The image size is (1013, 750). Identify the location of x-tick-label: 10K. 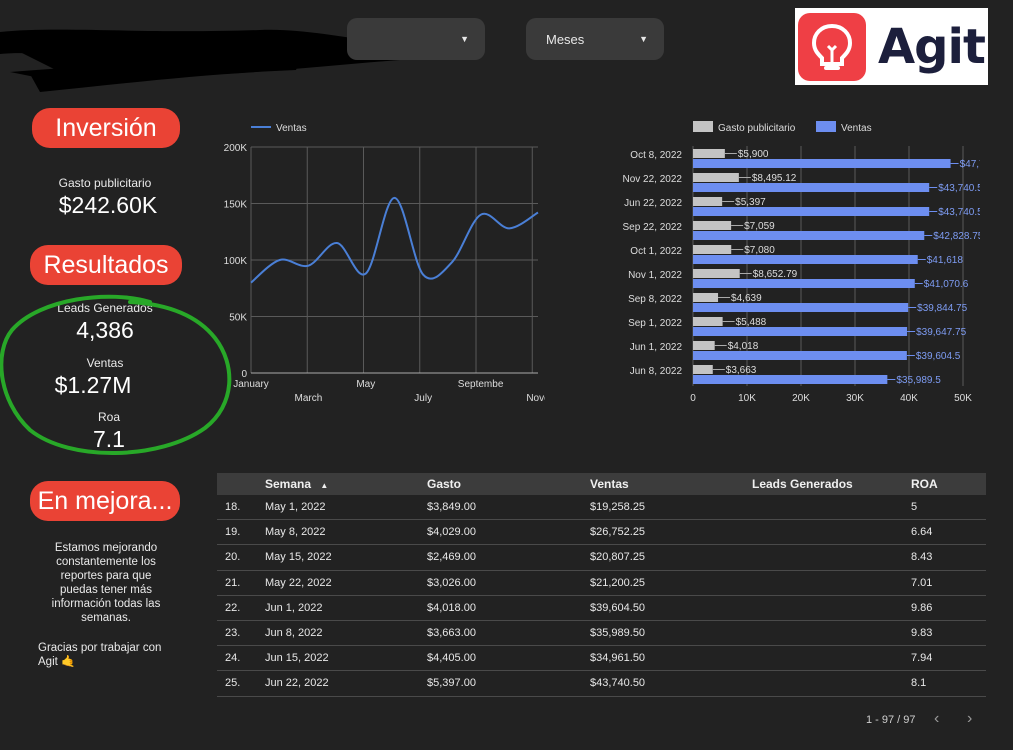
(747, 398).